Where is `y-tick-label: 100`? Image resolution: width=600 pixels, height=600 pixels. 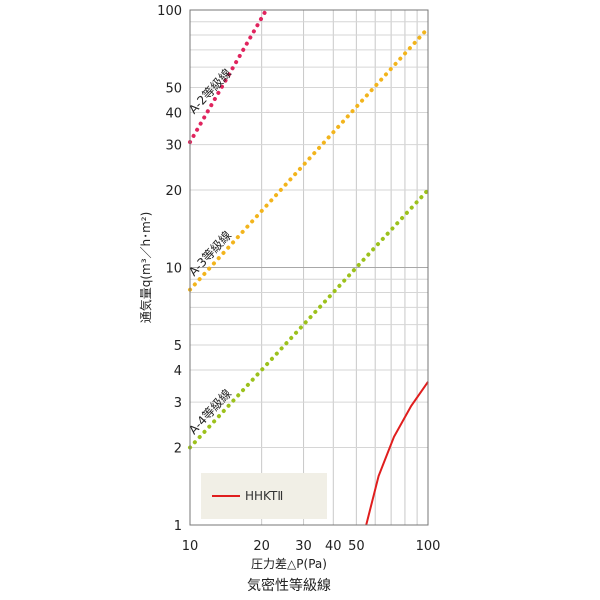 y-tick-label: 100 is located at coordinates (169, 11).